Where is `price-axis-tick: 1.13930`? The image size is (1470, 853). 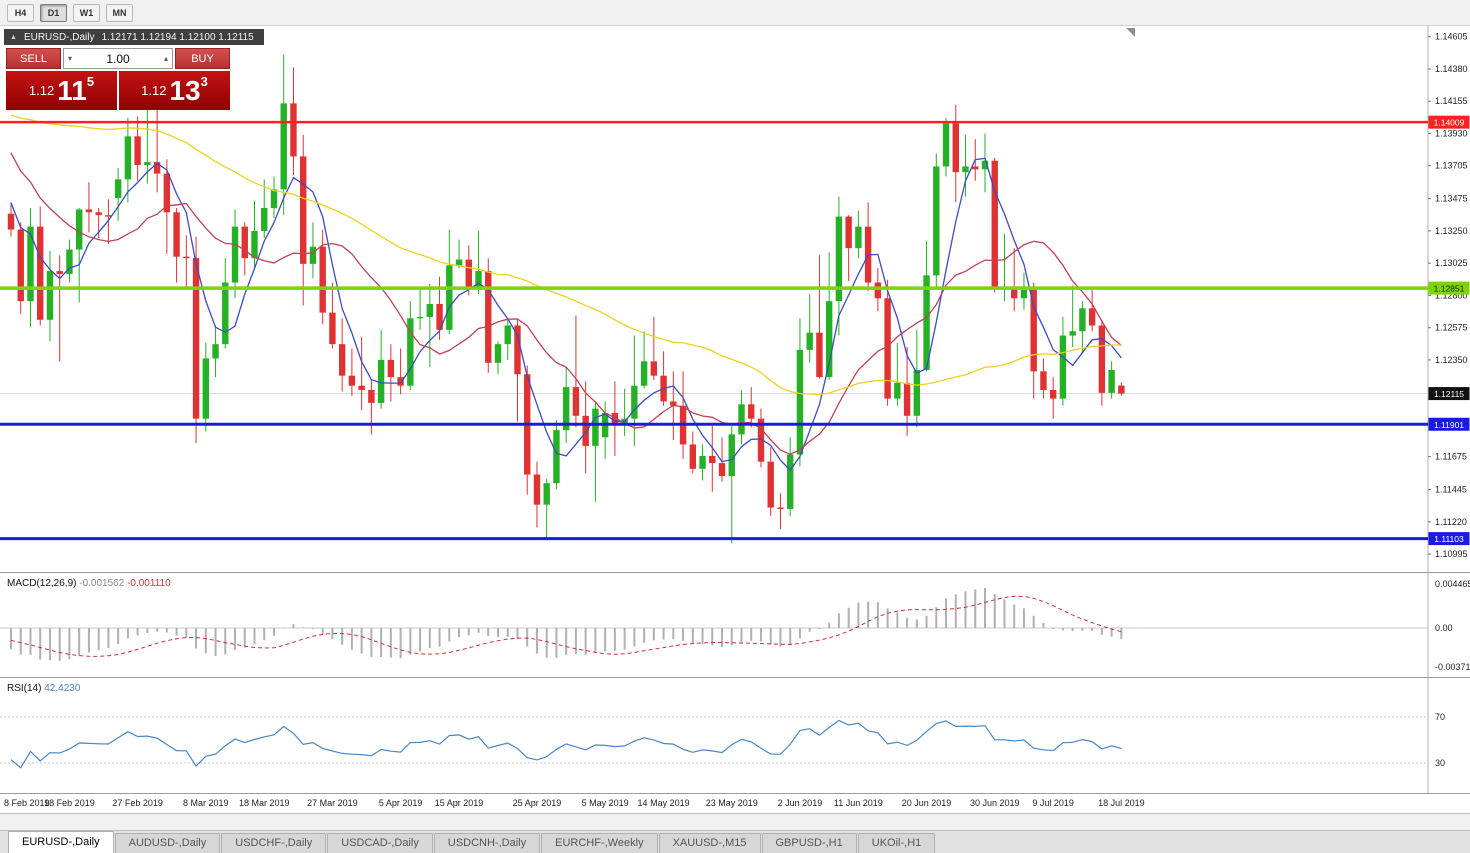 price-axis-tick: 1.13930 is located at coordinates (1451, 133).